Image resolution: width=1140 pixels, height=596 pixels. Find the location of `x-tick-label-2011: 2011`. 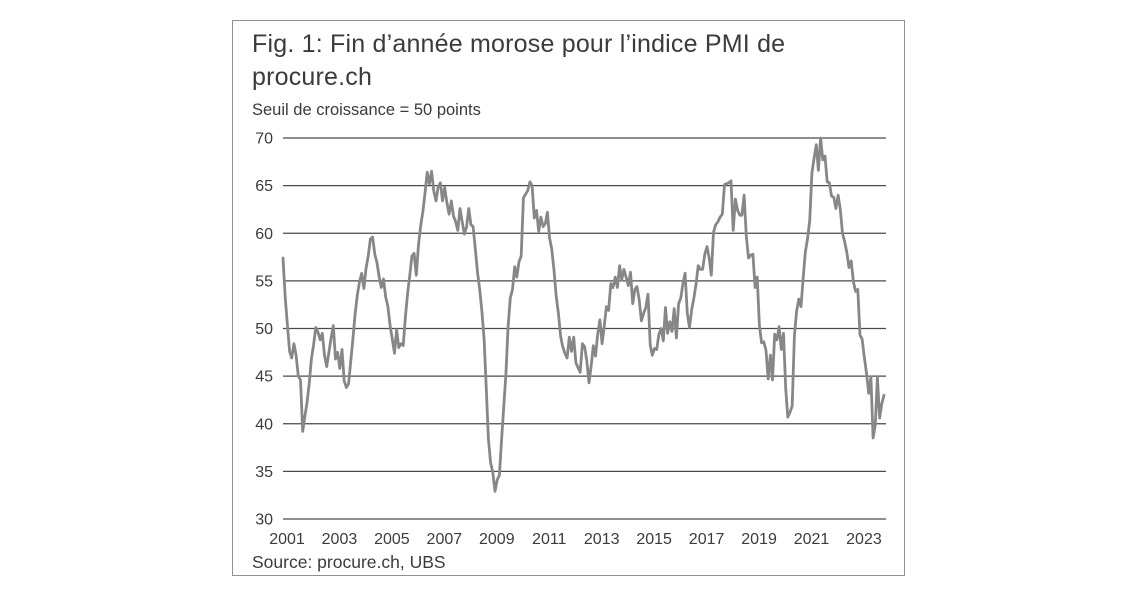

x-tick-label-2011: 2011 is located at coordinates (549, 539).